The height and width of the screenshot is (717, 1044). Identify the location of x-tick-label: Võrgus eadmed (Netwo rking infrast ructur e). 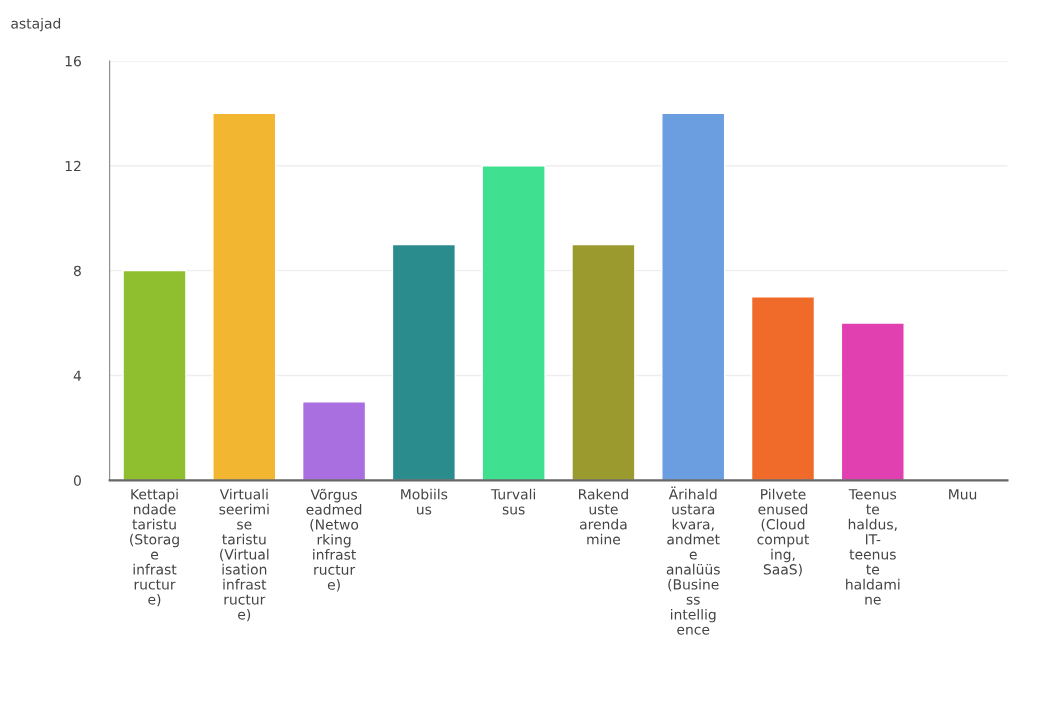
(334, 540).